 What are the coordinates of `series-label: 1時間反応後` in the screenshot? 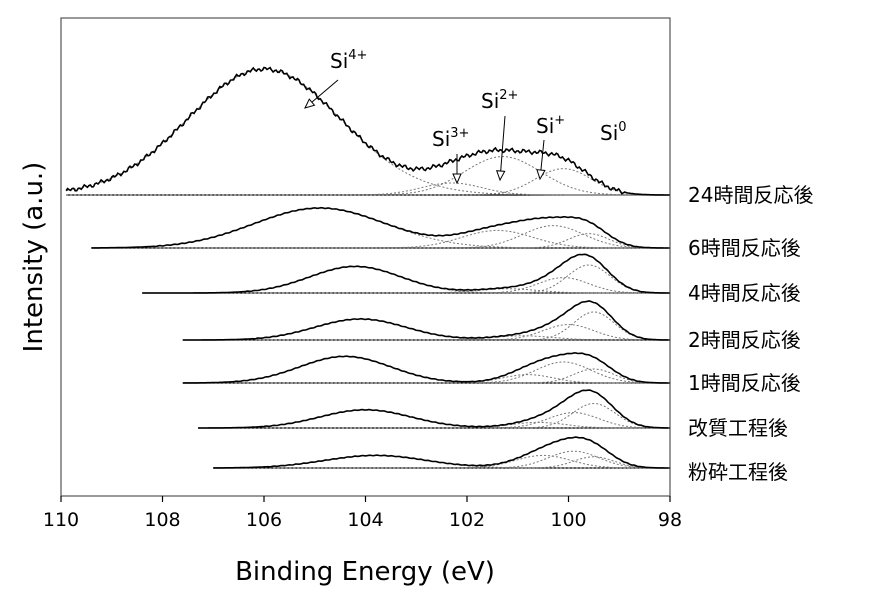 It's located at (744, 383).